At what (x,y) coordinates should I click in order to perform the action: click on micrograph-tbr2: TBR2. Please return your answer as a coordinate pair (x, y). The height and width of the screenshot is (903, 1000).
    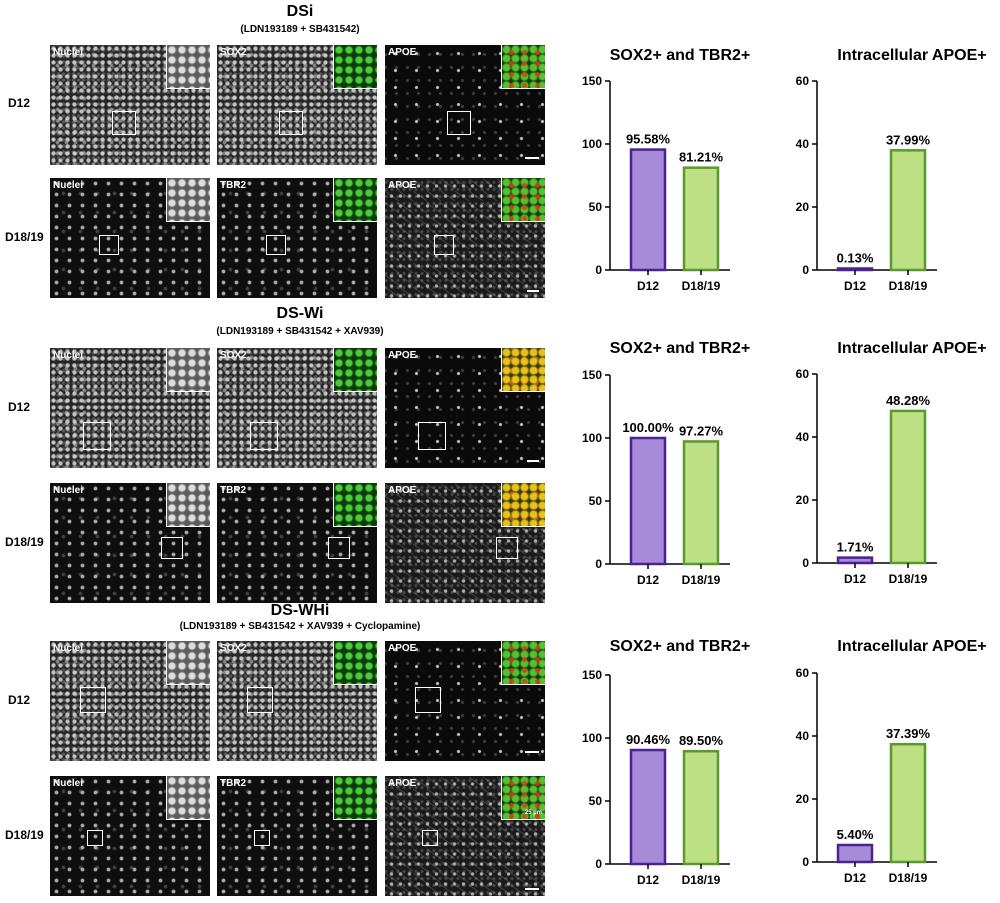
    Looking at the image, I should click on (297, 238).